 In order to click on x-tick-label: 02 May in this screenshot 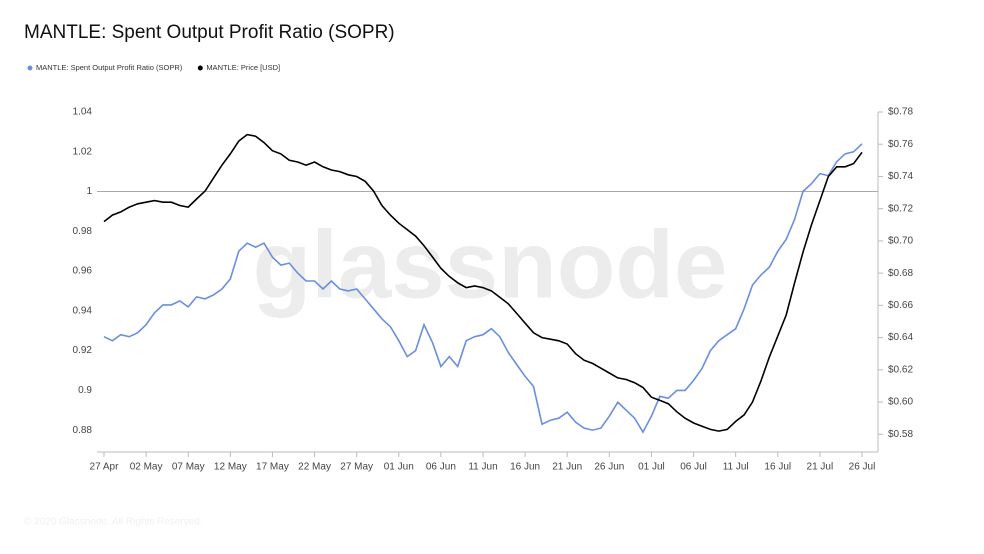, I will do `click(146, 467)`.